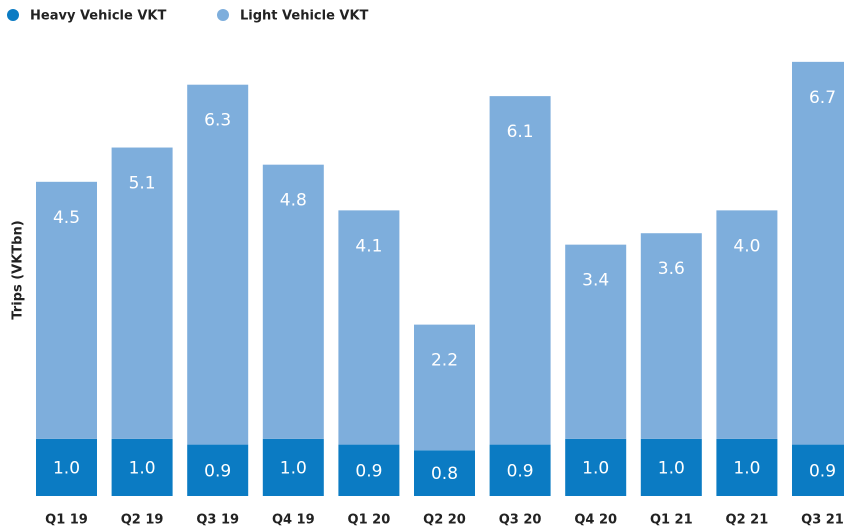  What do you see at coordinates (520, 520) in the screenshot?
I see `x-tick-label: Q3 20` at bounding box center [520, 520].